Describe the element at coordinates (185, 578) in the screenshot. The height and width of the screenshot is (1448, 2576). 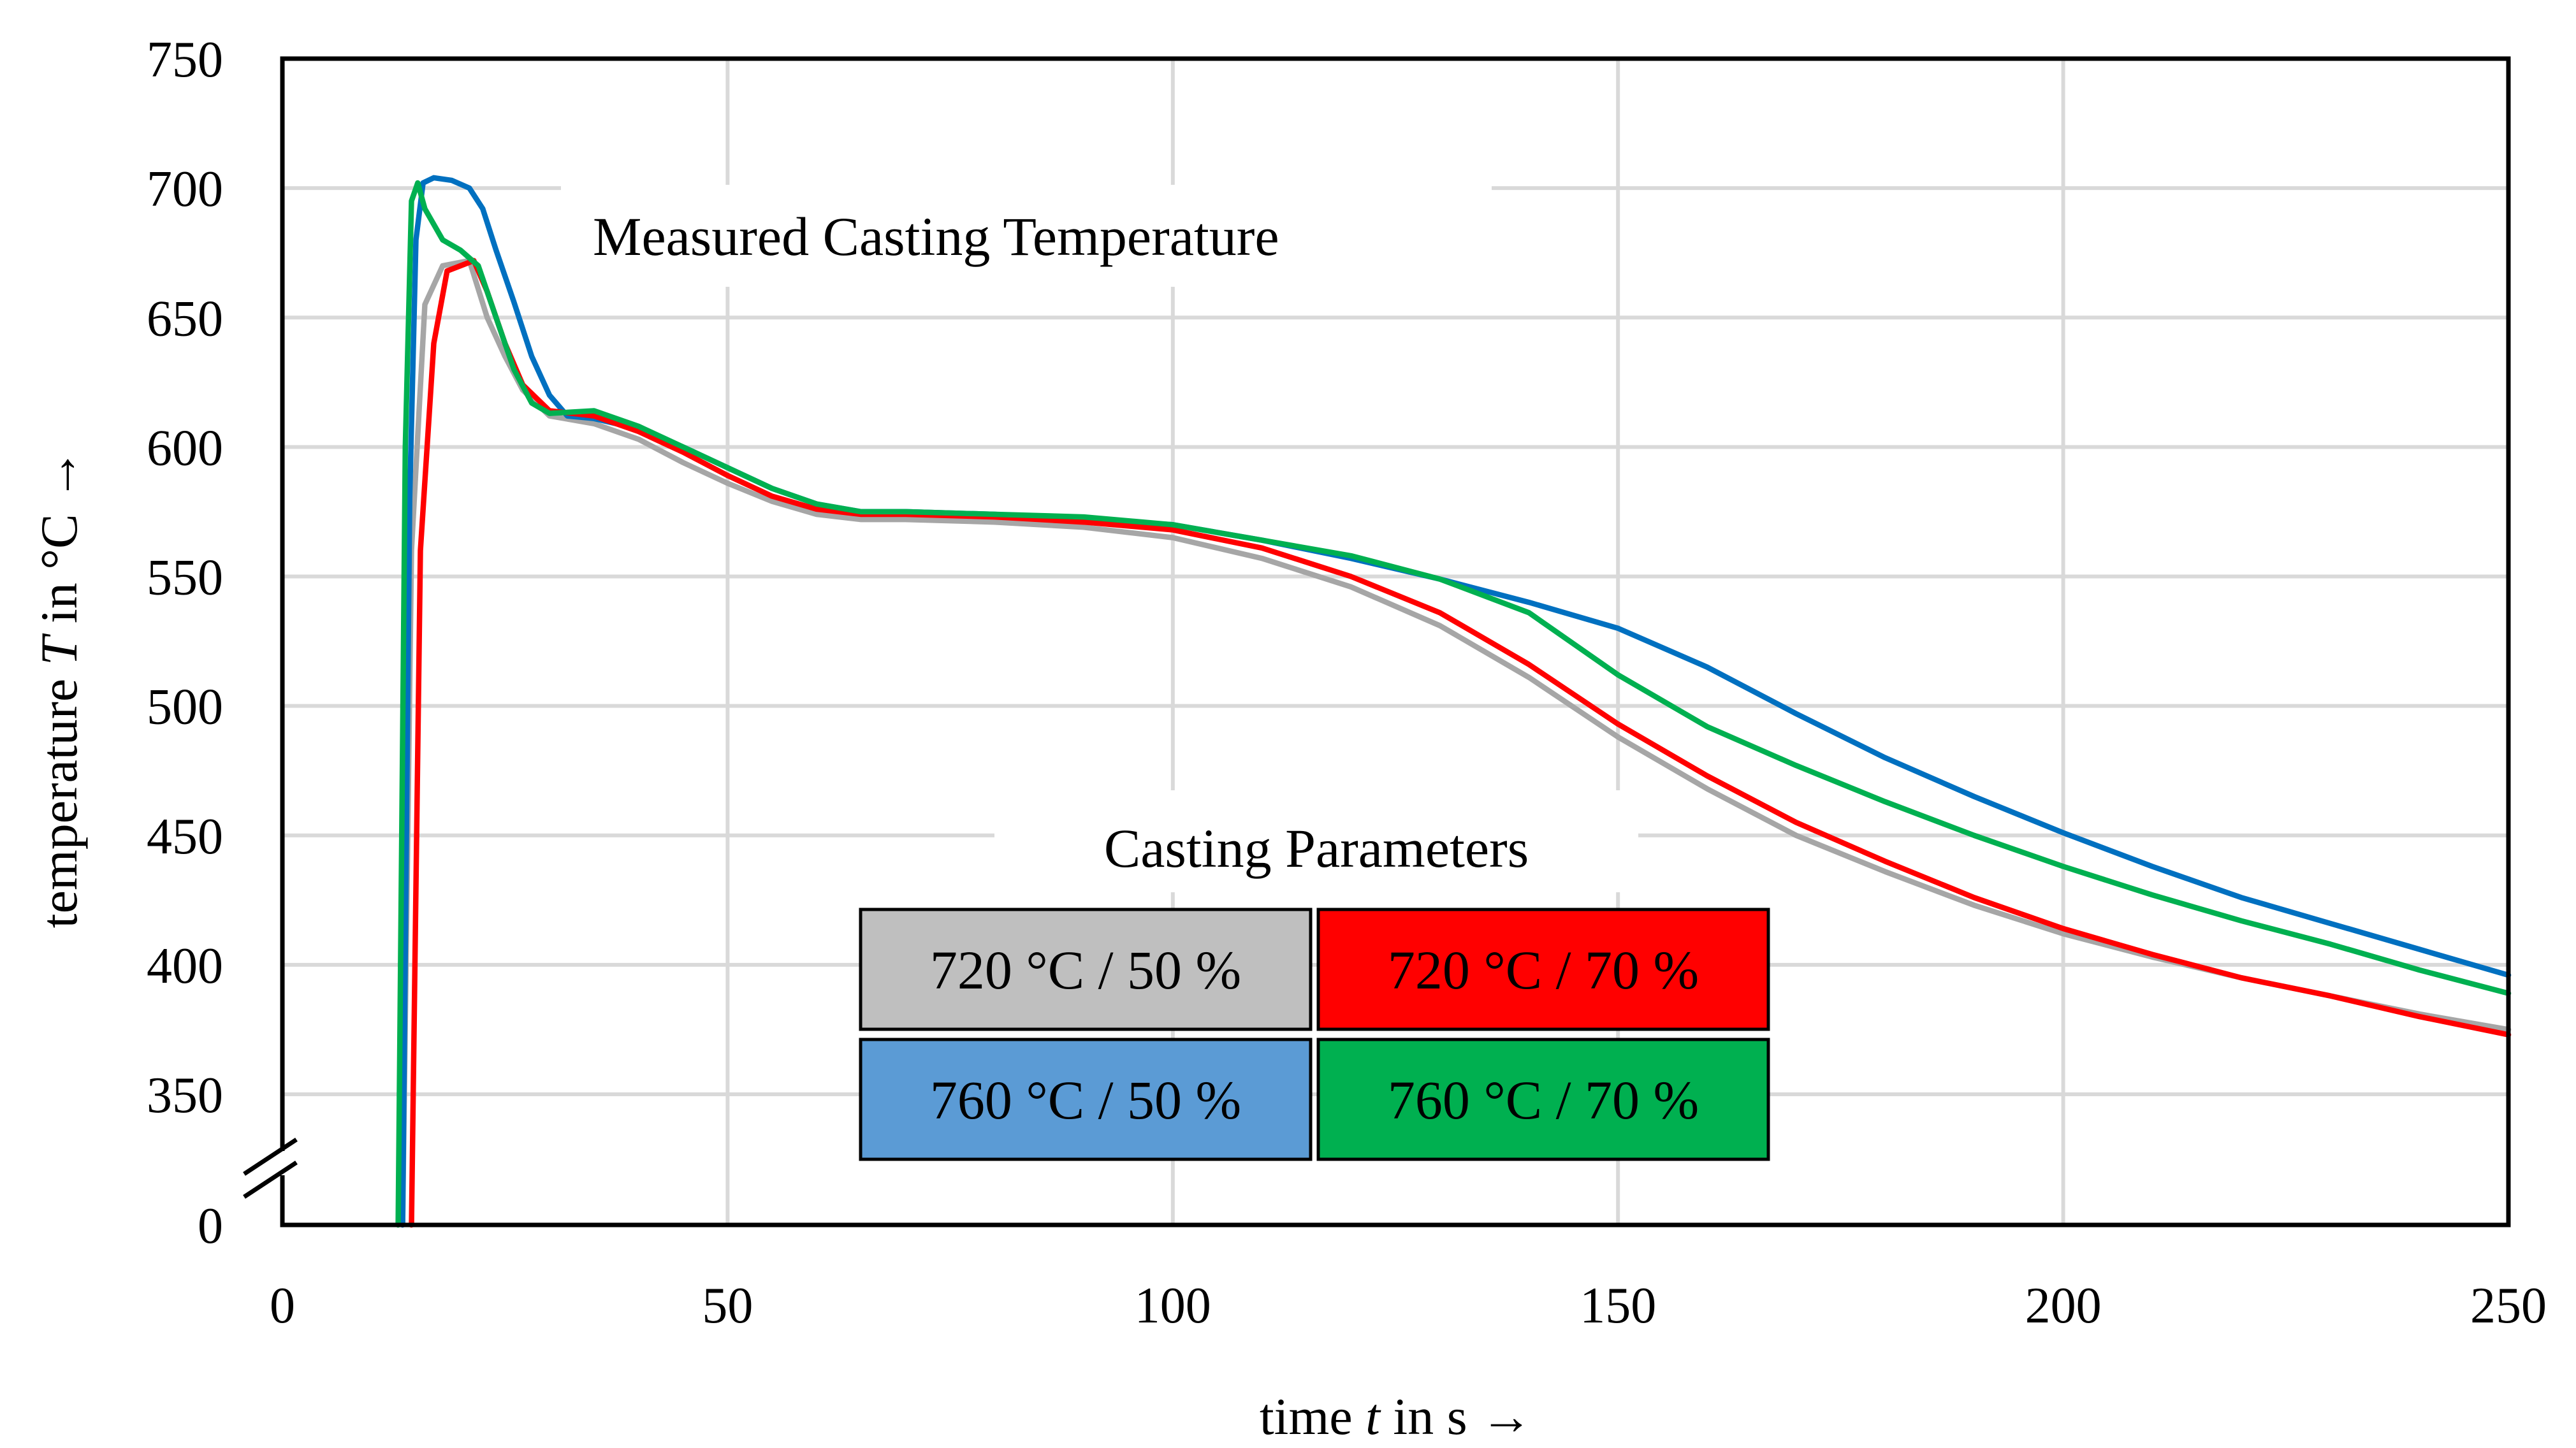
I see `y-tick-label: 550` at that location.